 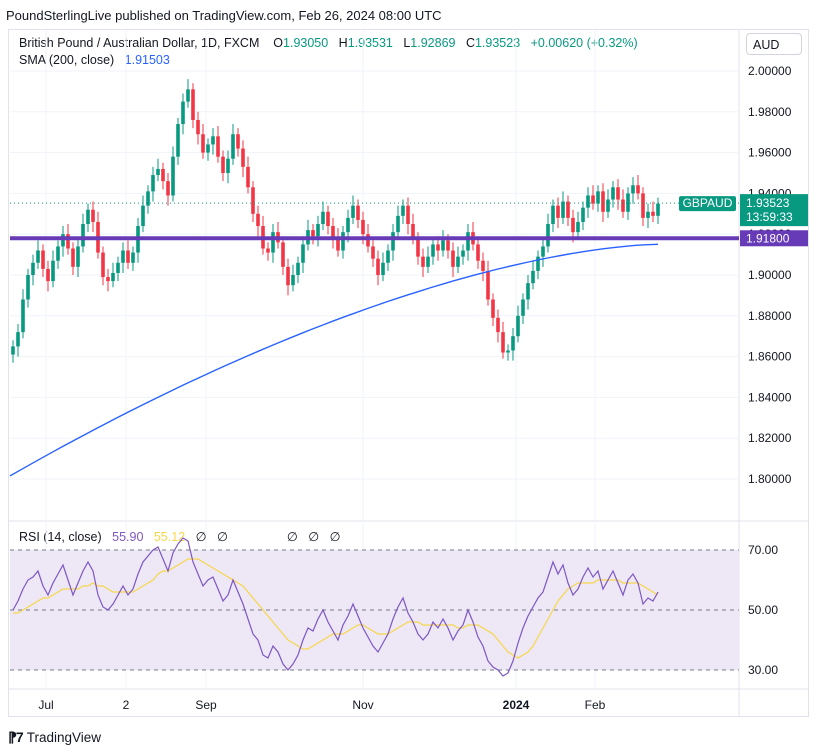 I want to click on currency-selector: AUD, so click(x=774, y=44).